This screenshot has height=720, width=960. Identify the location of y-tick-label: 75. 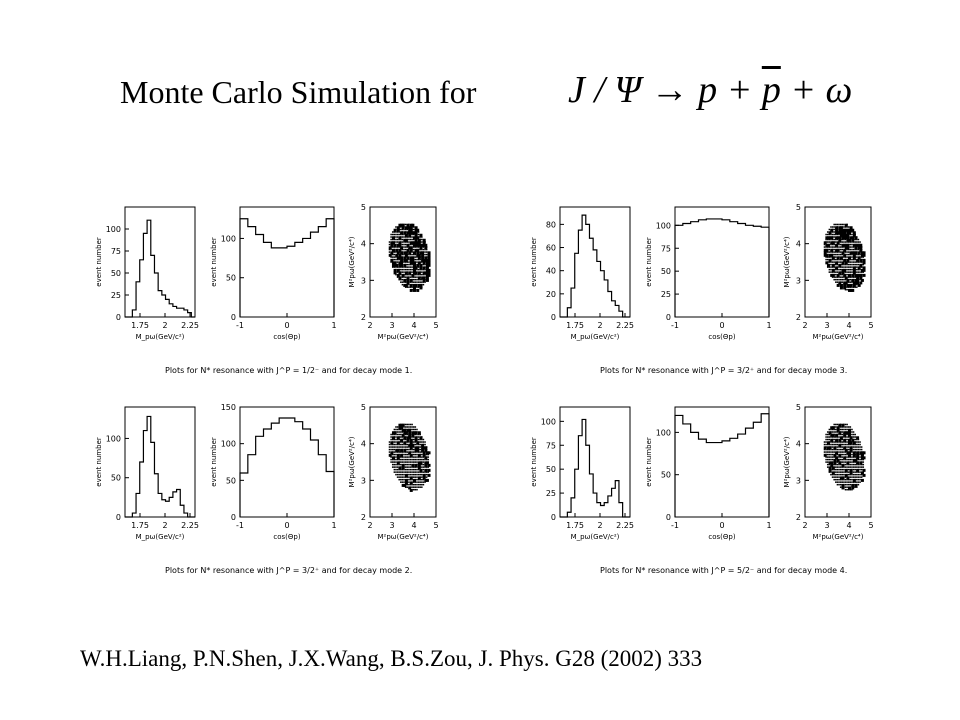
(666, 248).